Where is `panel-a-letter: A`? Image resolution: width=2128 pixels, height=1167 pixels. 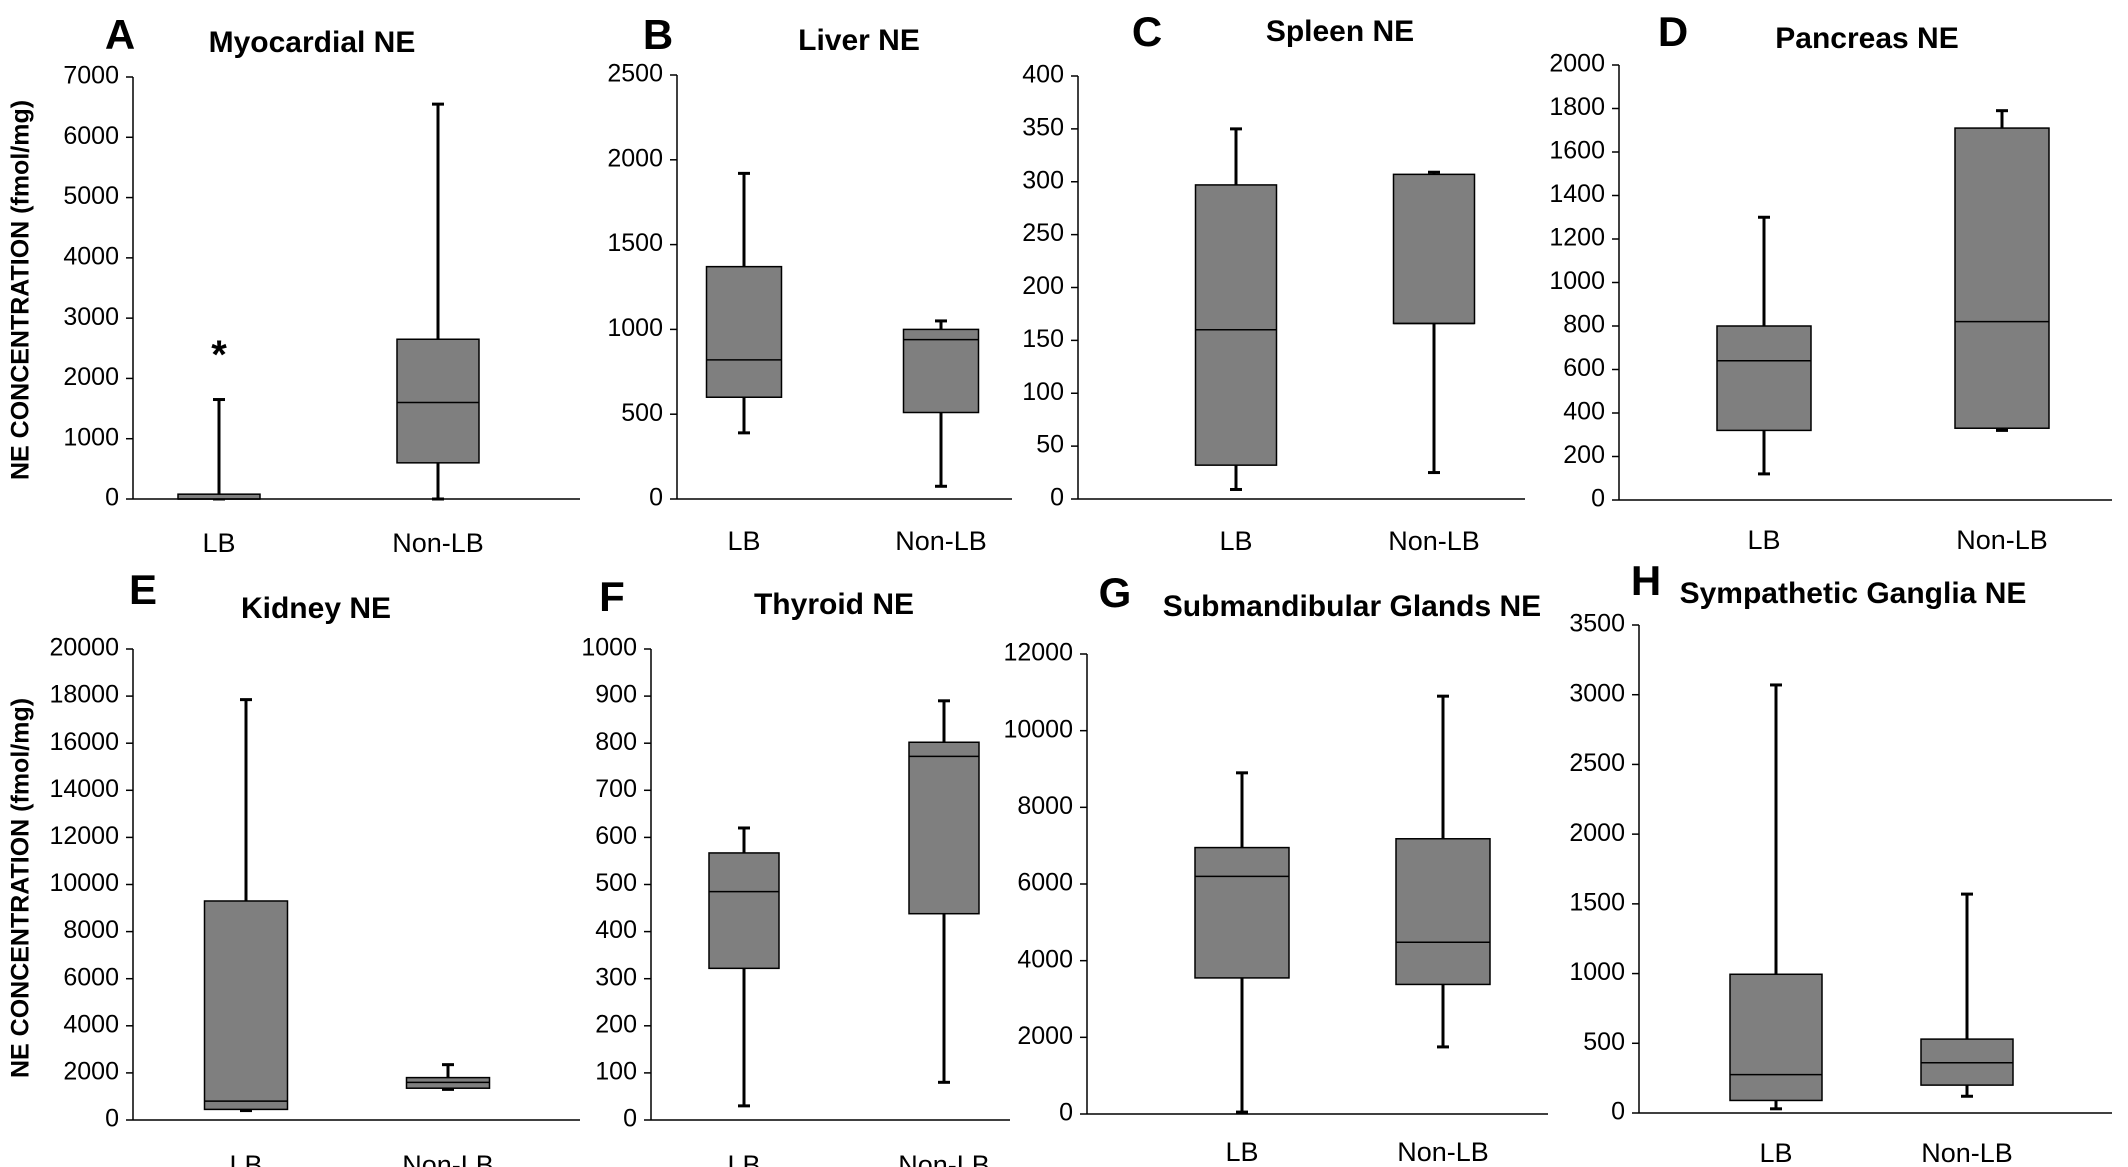 panel-a-letter: A is located at coordinates (120, 34).